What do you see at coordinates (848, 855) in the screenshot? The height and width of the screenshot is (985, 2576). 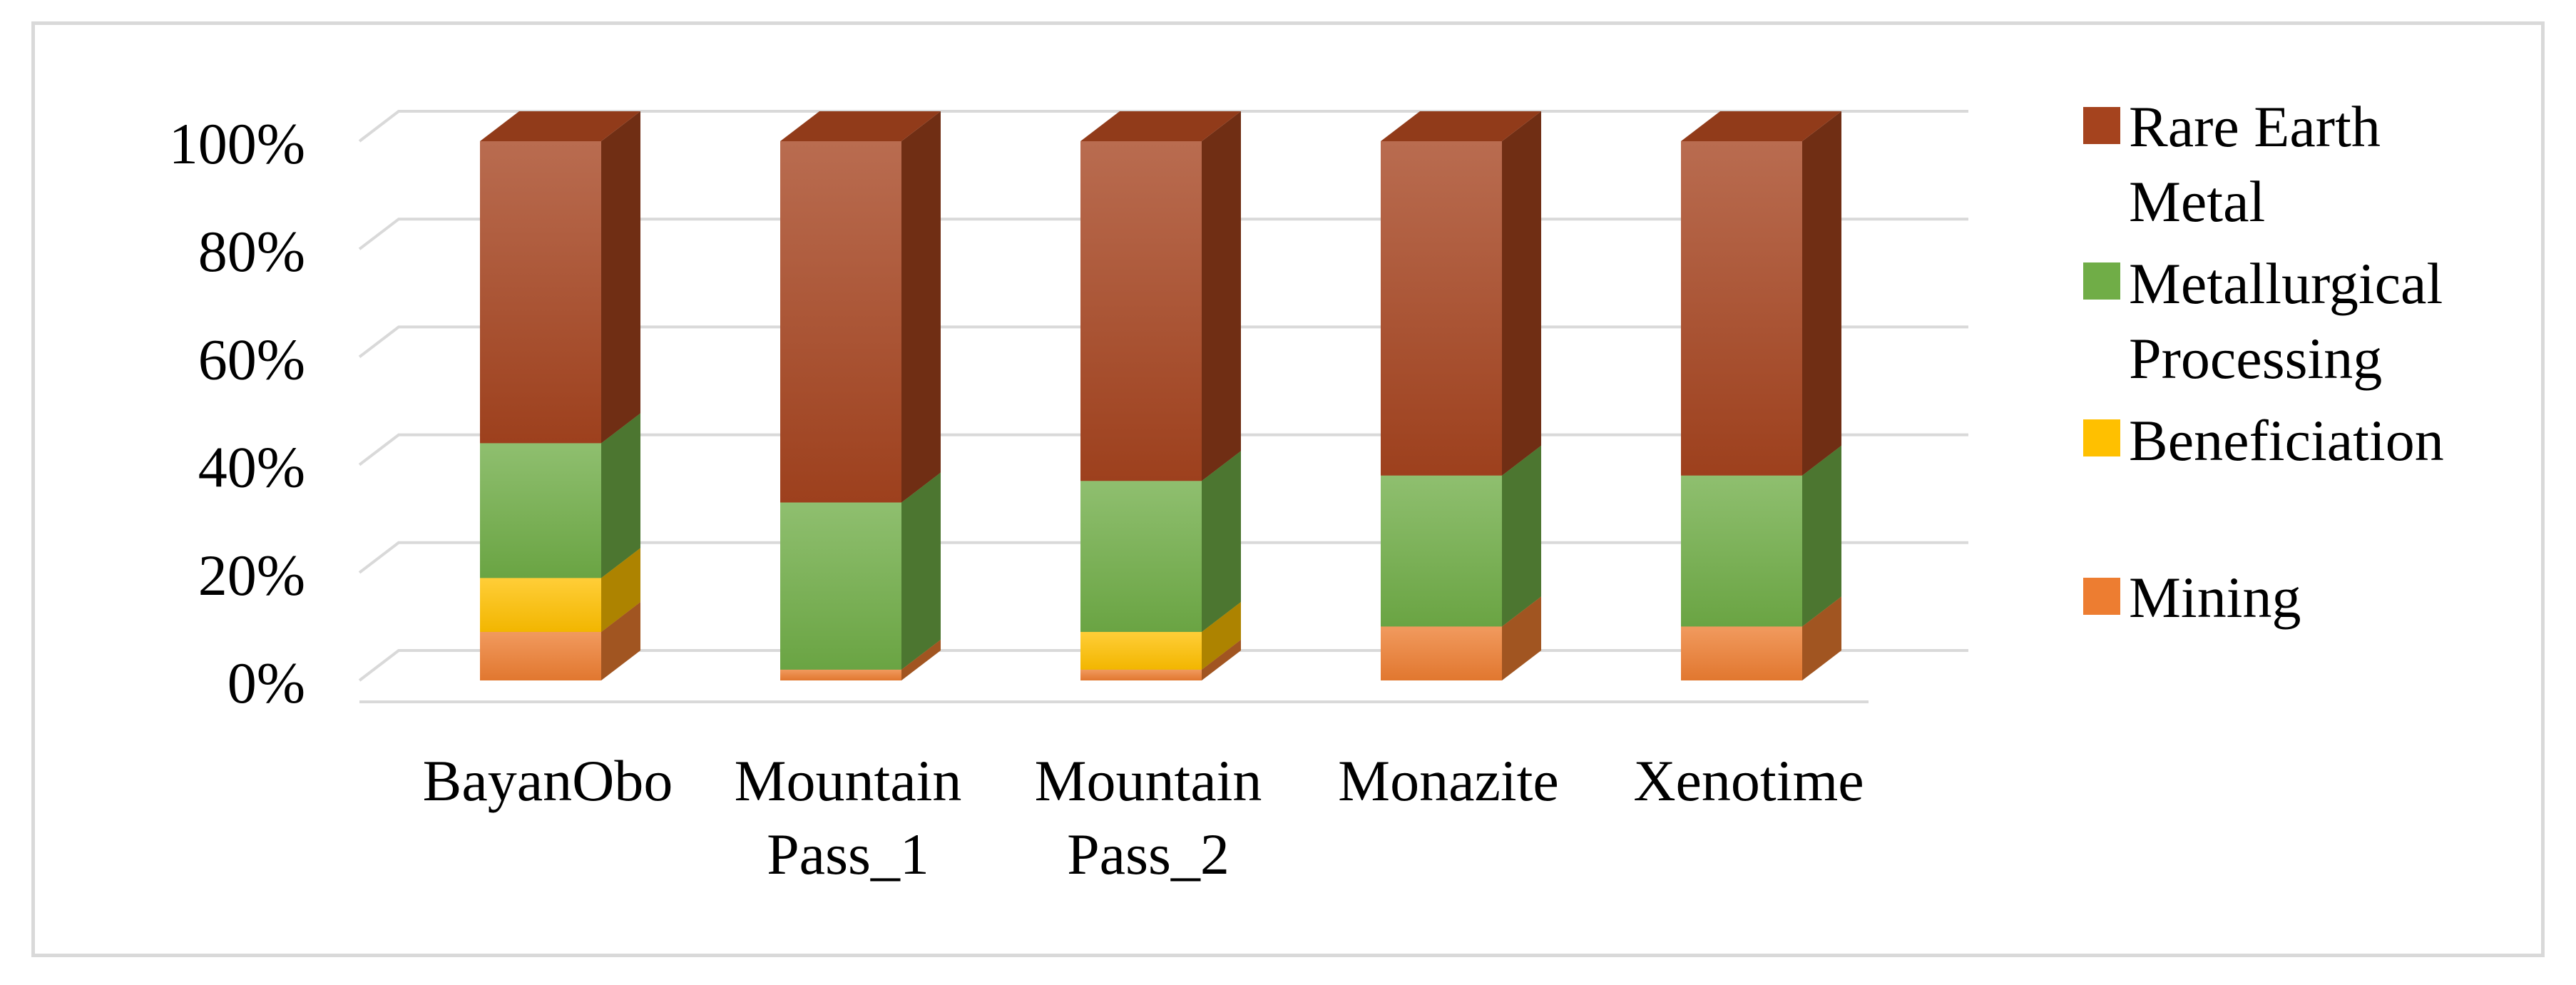 I see `svg-text: Pass_1` at bounding box center [848, 855].